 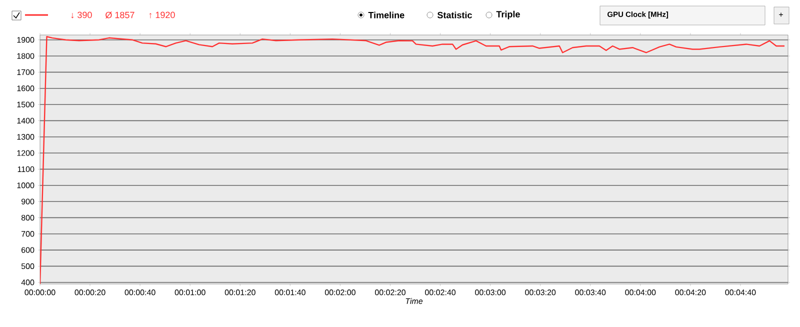 I want to click on y-tick-label: 1500, so click(x=25, y=105).